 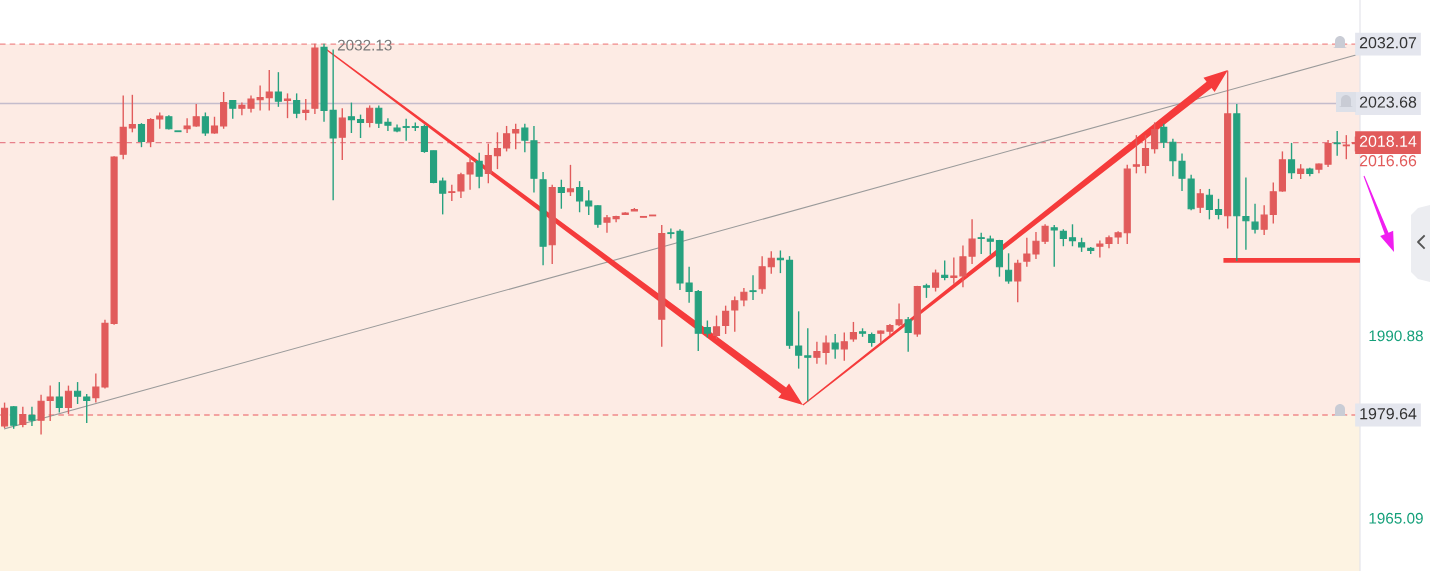 What do you see at coordinates (364, 45) in the screenshot?
I see `annotation: 2032.13` at bounding box center [364, 45].